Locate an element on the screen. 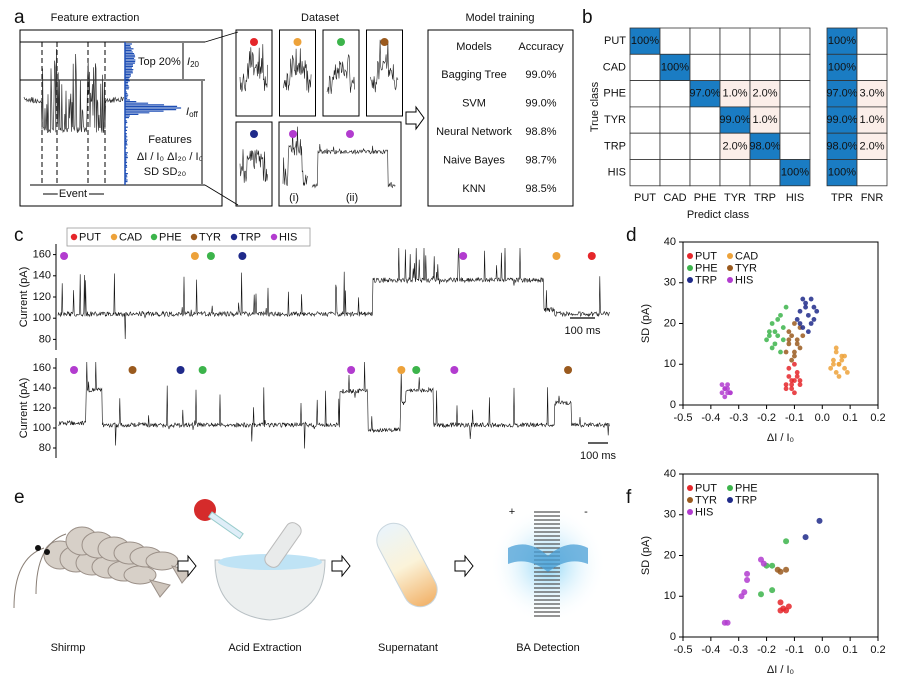 The width and height of the screenshot is (900, 692). cell-value: 97.0% is located at coordinates (704, 94).